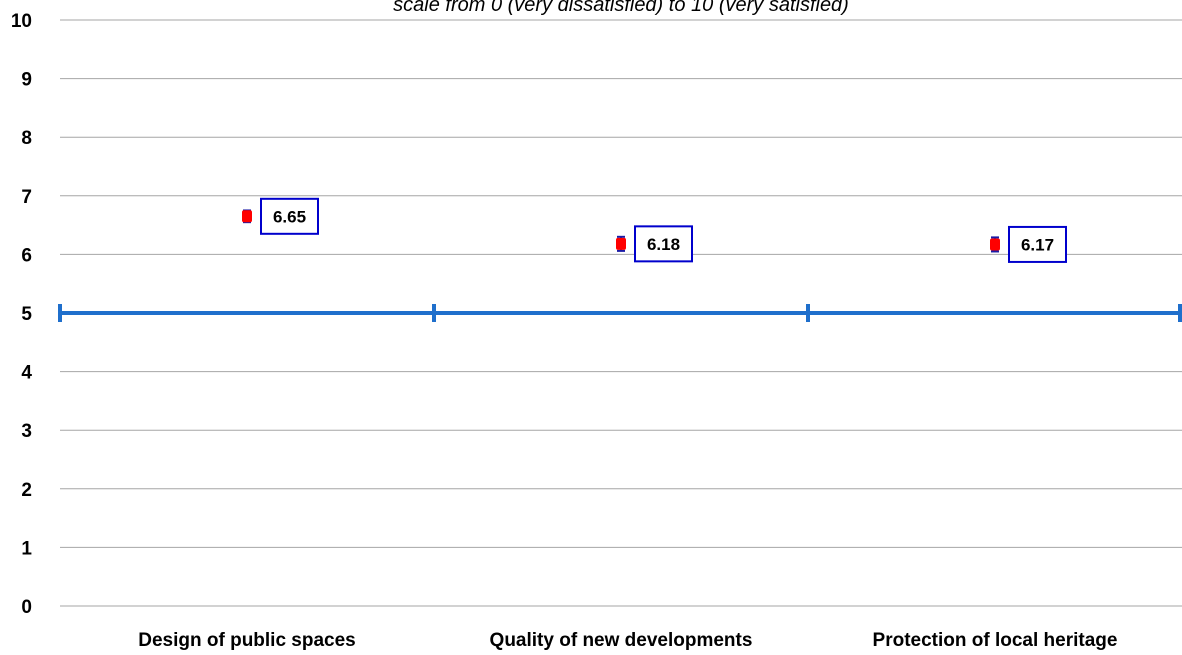 This screenshot has width=1182, height=655. What do you see at coordinates (26, 373) in the screenshot?
I see `y-tick-label-4: 4` at bounding box center [26, 373].